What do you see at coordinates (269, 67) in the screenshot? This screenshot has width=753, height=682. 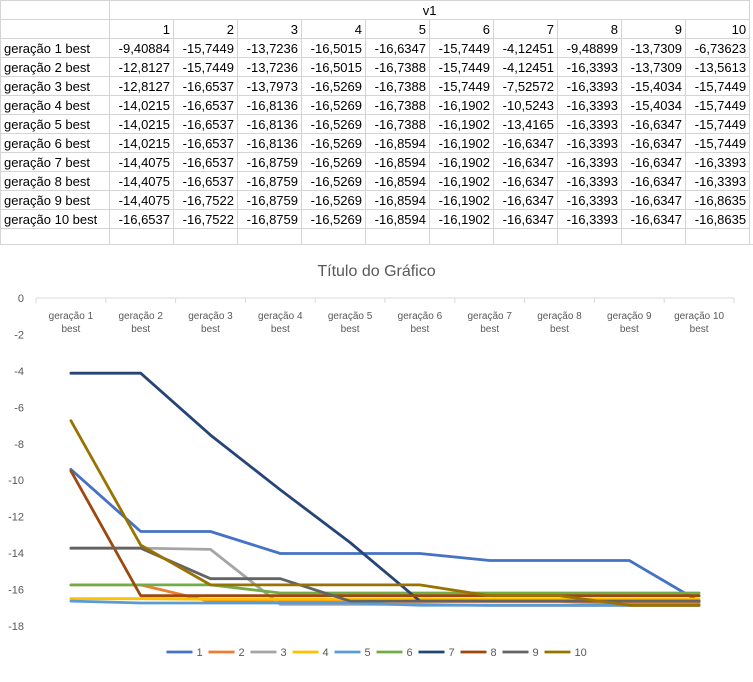 I see `value-cell: -13,7236` at bounding box center [269, 67].